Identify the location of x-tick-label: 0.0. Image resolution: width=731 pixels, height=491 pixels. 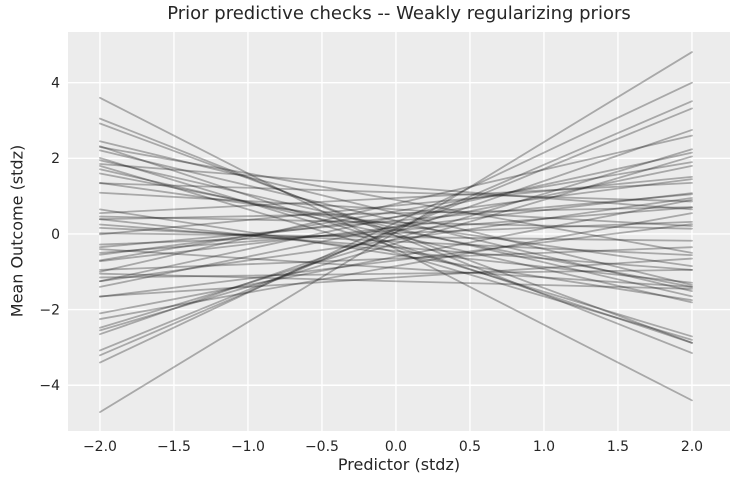
(396, 447).